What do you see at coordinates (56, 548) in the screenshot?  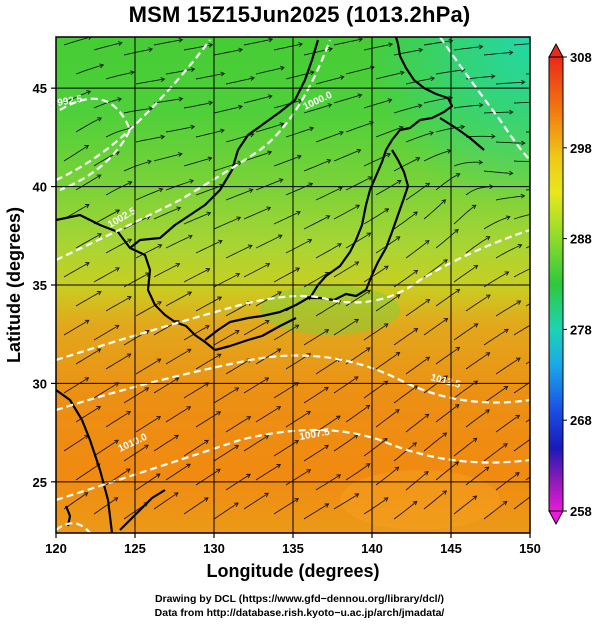 I see `x-tick-label: 120` at bounding box center [56, 548].